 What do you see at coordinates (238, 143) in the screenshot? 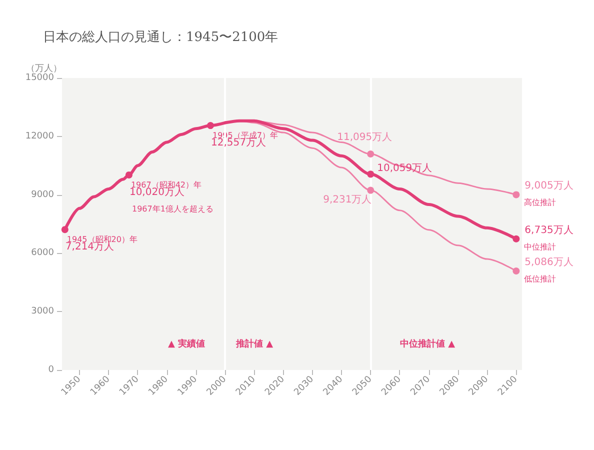
I see `data-label: 12,557万人` at bounding box center [238, 143].